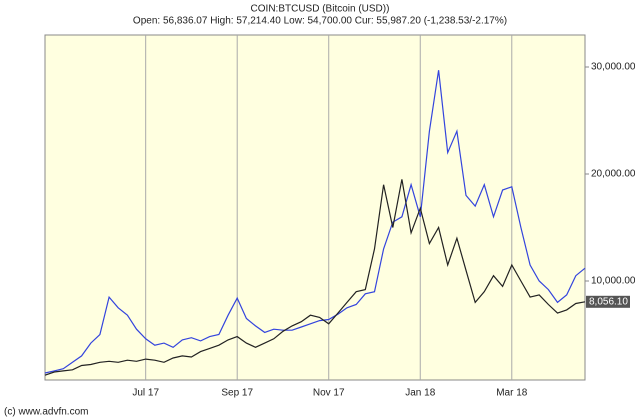  Describe the element at coordinates (613, 67) in the screenshot. I see `y-tick-label: 30,000.00` at that location.